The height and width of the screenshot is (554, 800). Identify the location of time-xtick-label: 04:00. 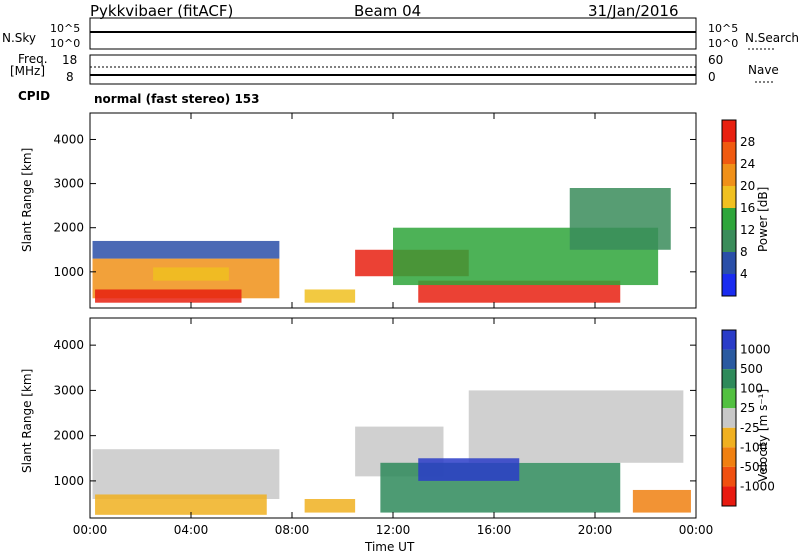
(191, 530).